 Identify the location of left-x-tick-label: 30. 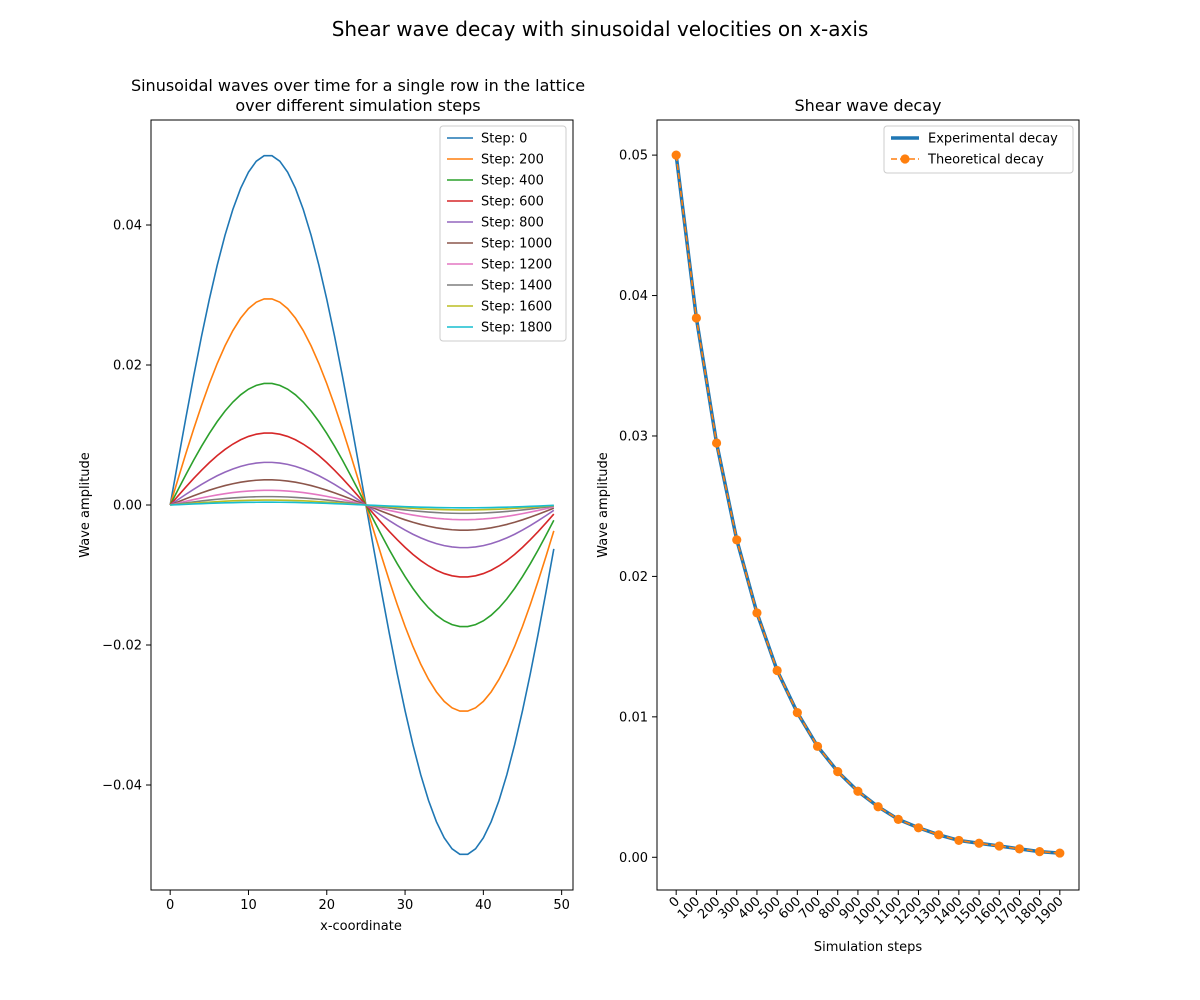
(405, 905).